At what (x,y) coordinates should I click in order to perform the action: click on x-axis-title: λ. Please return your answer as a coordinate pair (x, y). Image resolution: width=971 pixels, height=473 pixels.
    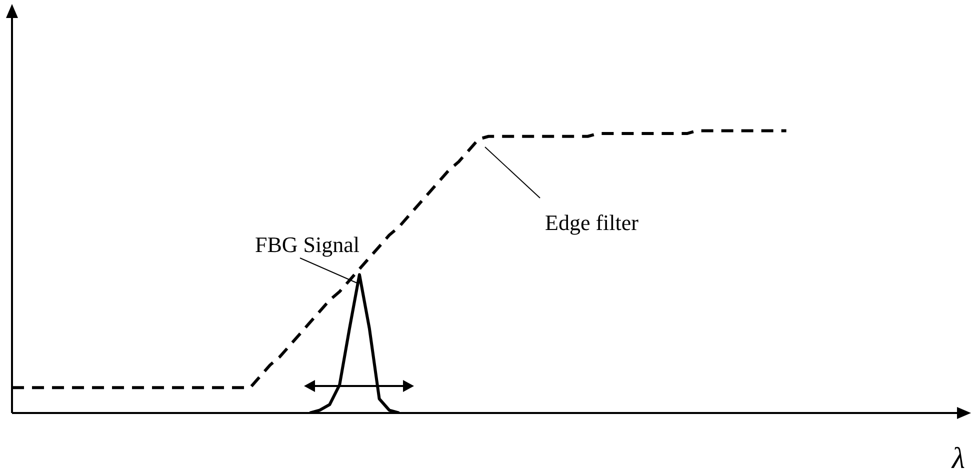
    Looking at the image, I should click on (958, 457).